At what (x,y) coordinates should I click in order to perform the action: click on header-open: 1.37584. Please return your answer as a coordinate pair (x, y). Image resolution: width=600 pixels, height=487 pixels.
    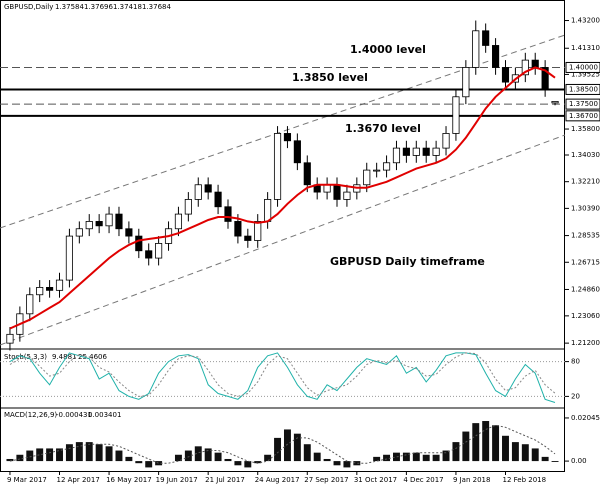
    Looking at the image, I should click on (69, 7).